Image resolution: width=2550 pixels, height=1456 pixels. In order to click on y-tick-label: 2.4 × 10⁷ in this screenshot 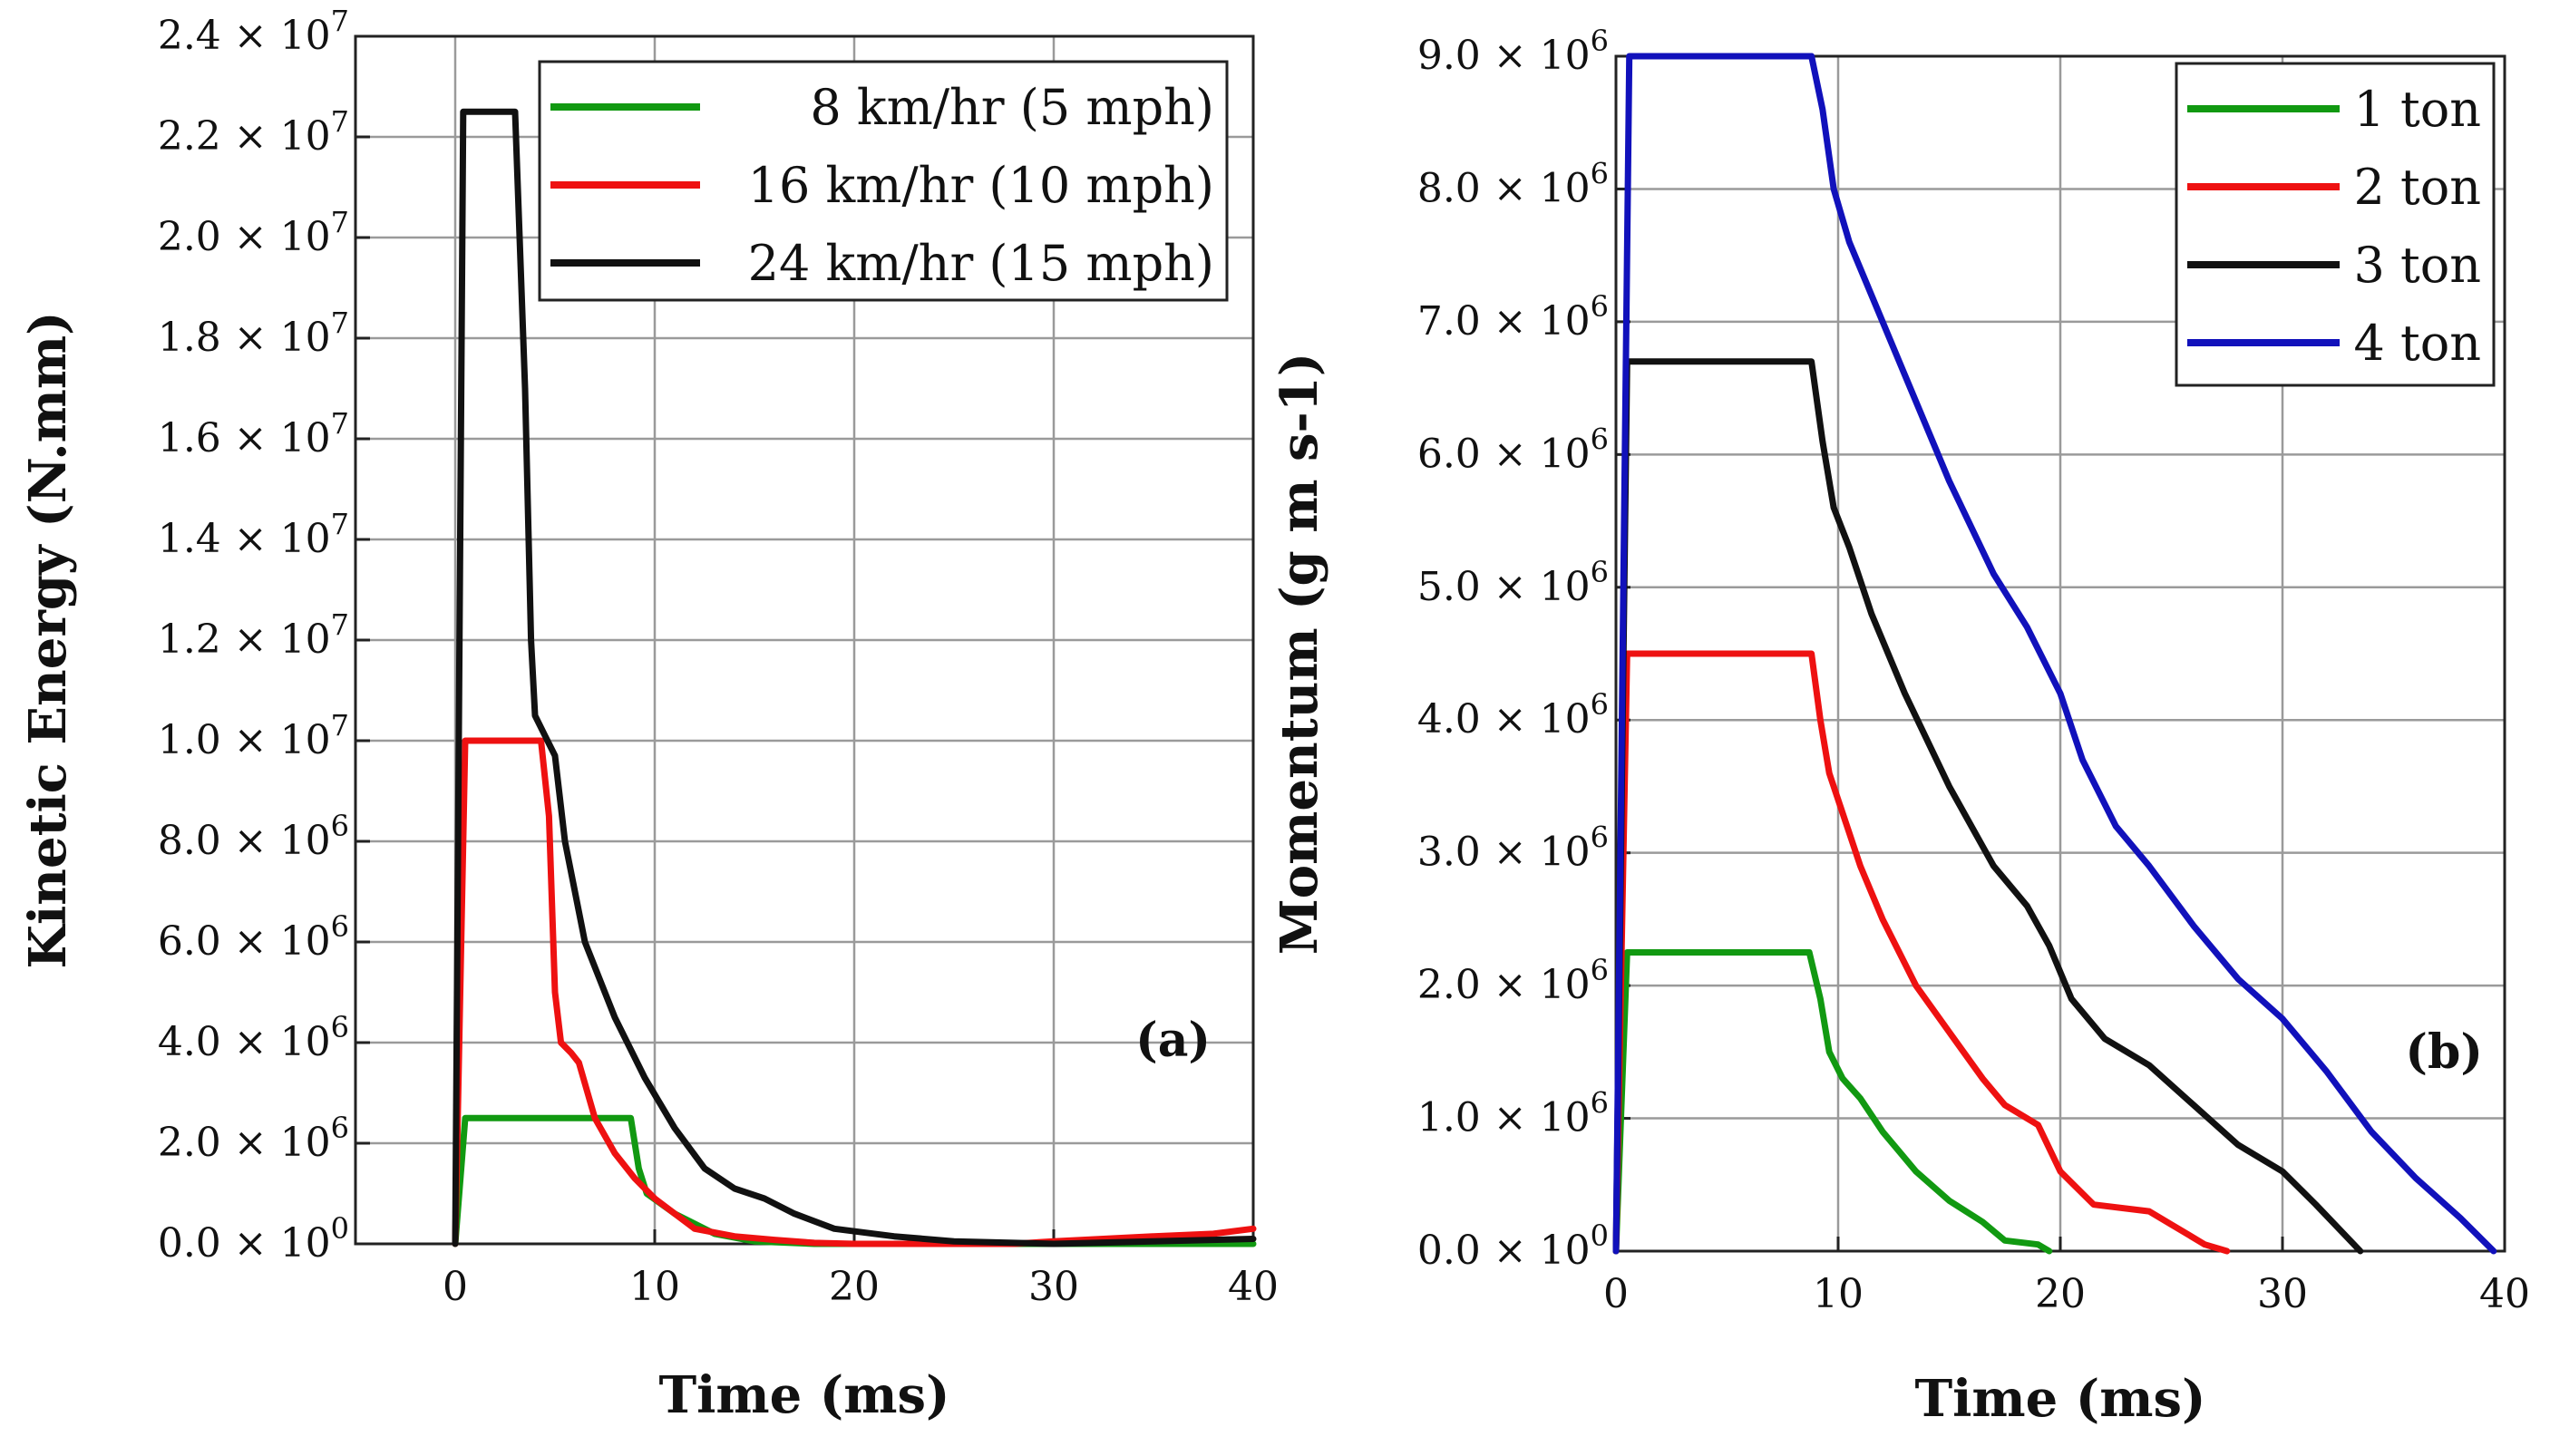, I will do `click(254, 31)`.